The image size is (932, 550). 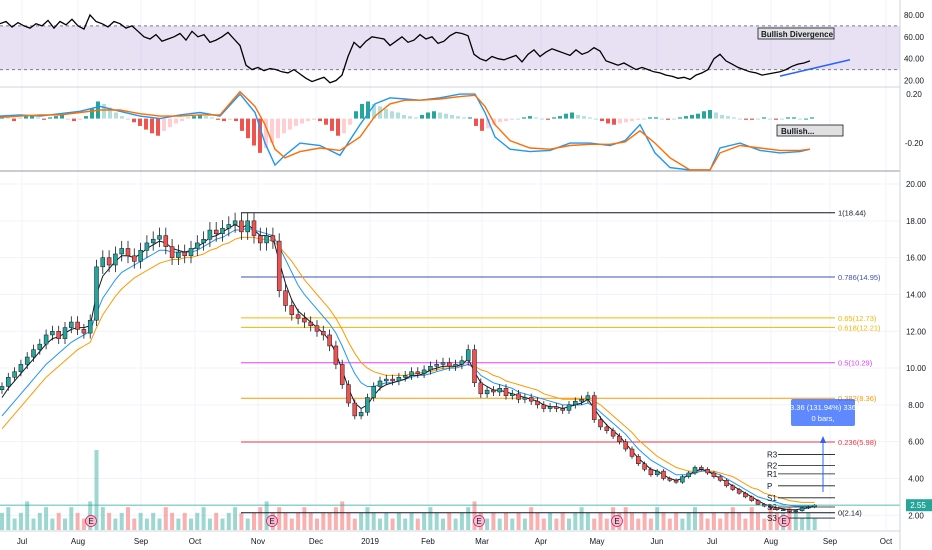 I want to click on fibonacci-level-label: 0.786(14.95), so click(x=859, y=277).